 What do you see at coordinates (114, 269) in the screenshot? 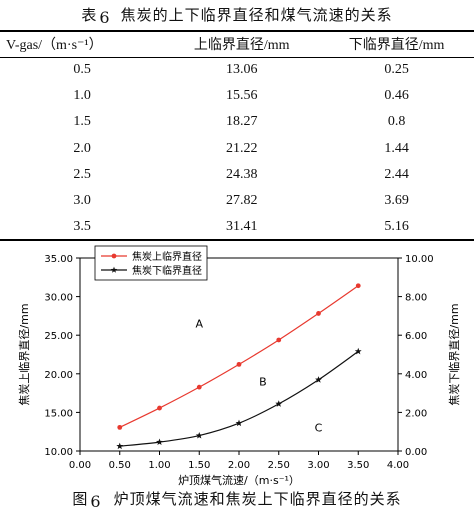
I see `legend-marker-star` at bounding box center [114, 269].